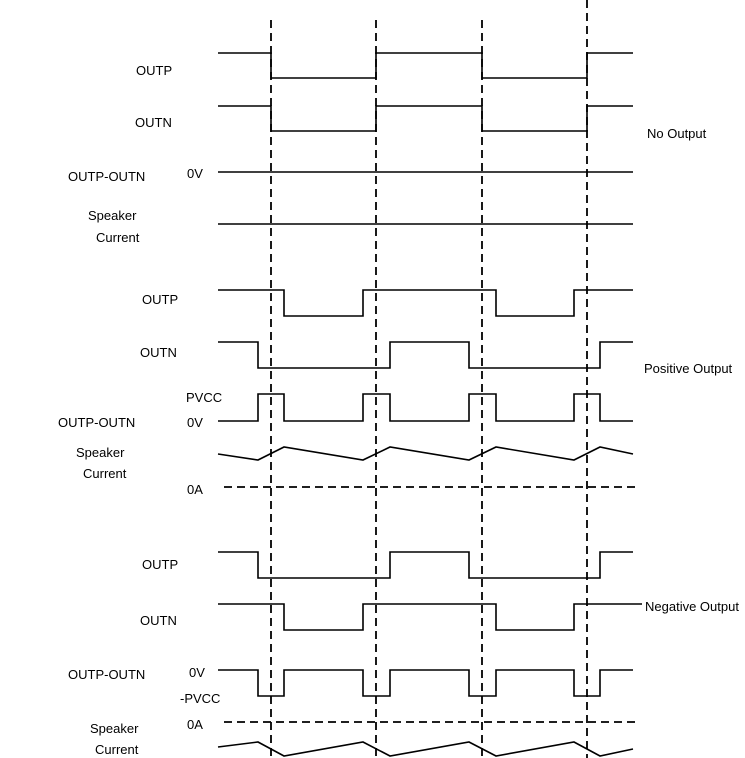  What do you see at coordinates (692, 606) in the screenshot?
I see `mode-label: Negative Output` at bounding box center [692, 606].